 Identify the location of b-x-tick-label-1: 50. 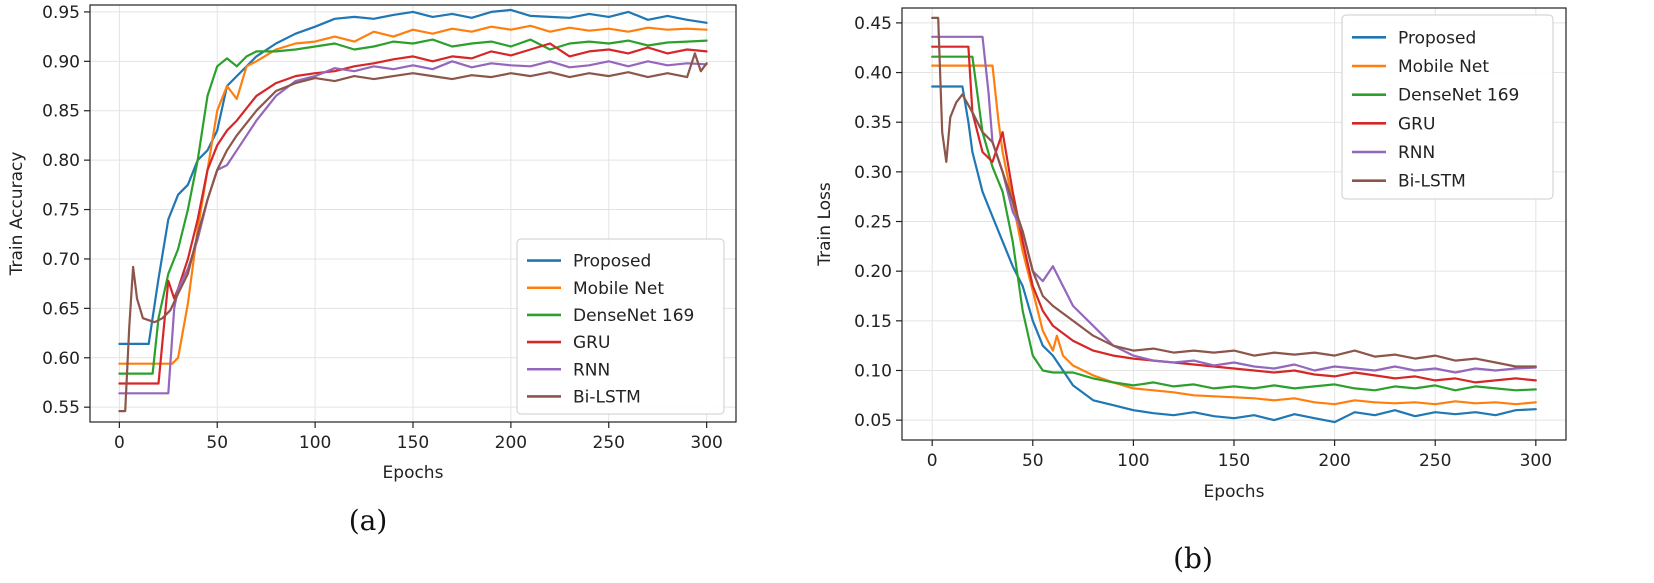
(1033, 461).